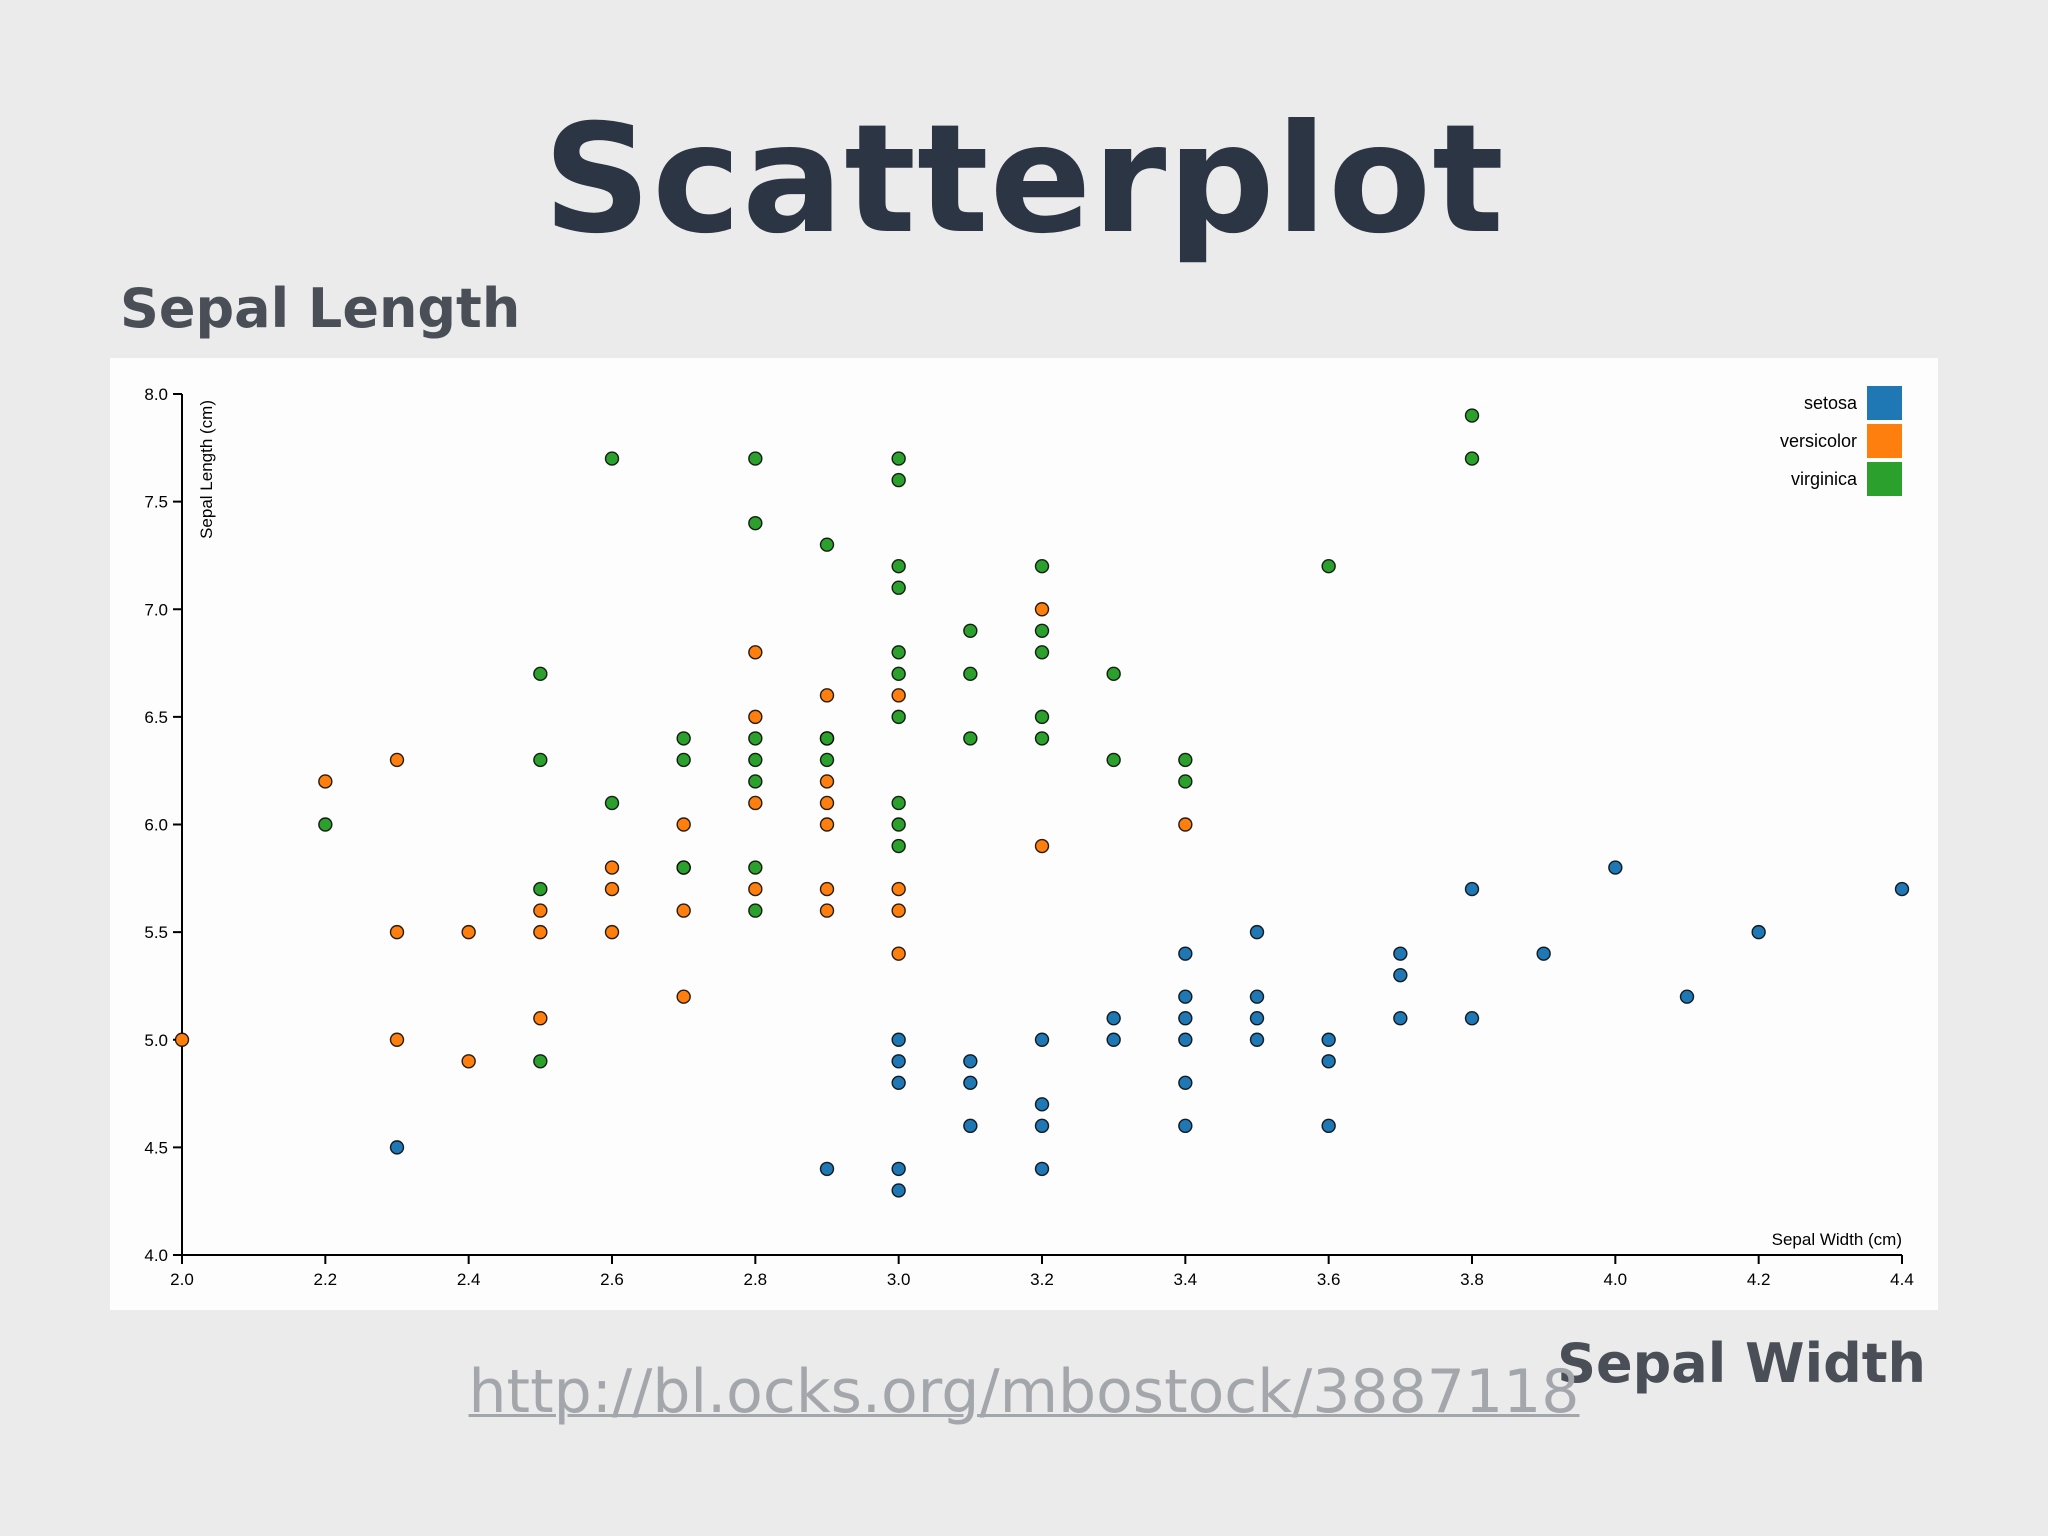  What do you see at coordinates (612, 1279) in the screenshot?
I see `x-tick-label: 2.6` at bounding box center [612, 1279].